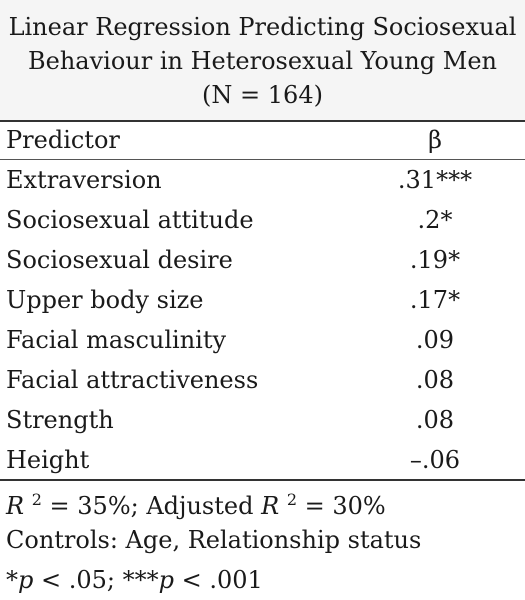  I want to click on sig-text2: < .001, so click(218, 580).